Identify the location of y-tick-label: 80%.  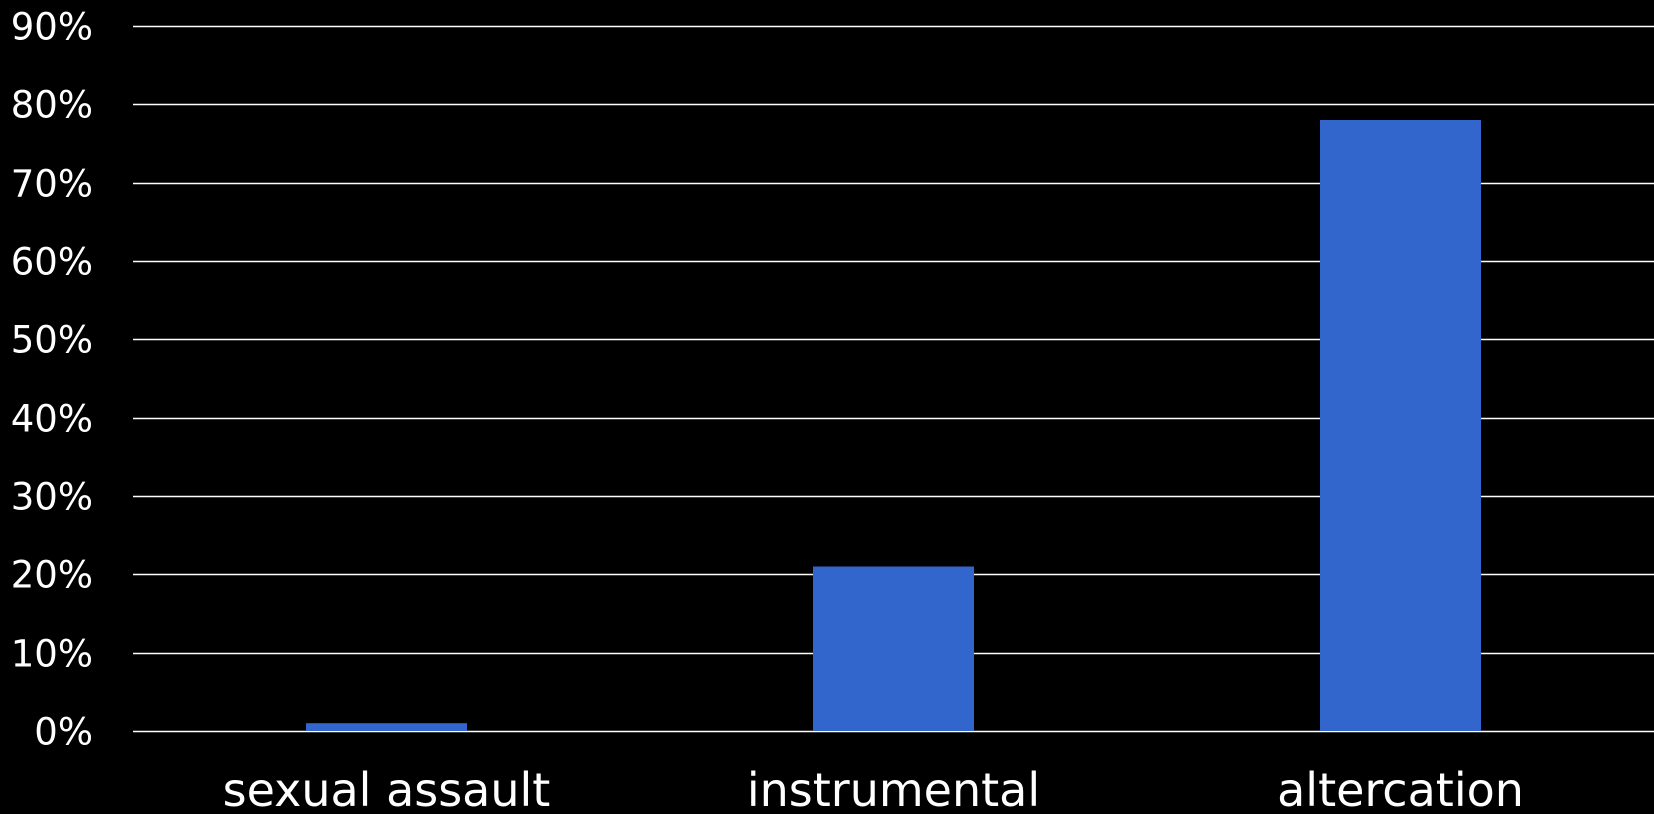
(52, 105).